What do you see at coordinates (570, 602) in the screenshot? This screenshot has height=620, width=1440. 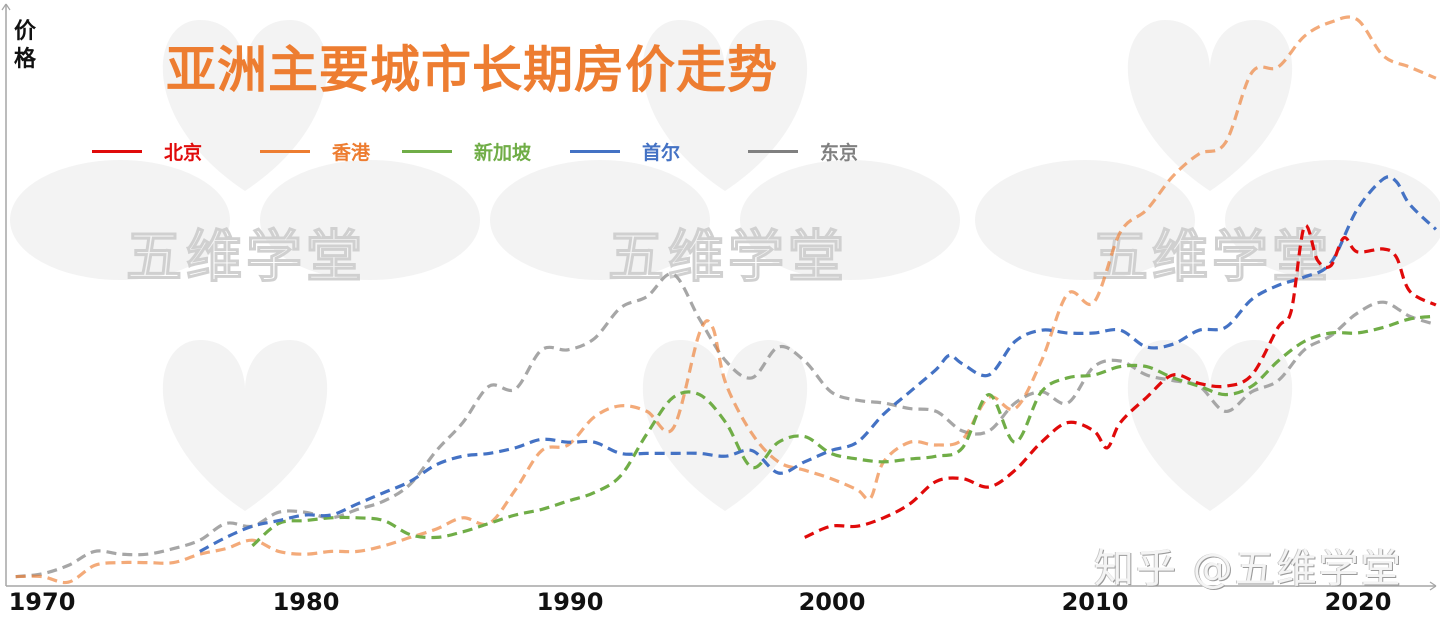 I see `x-tick-label: 1990` at bounding box center [570, 602].